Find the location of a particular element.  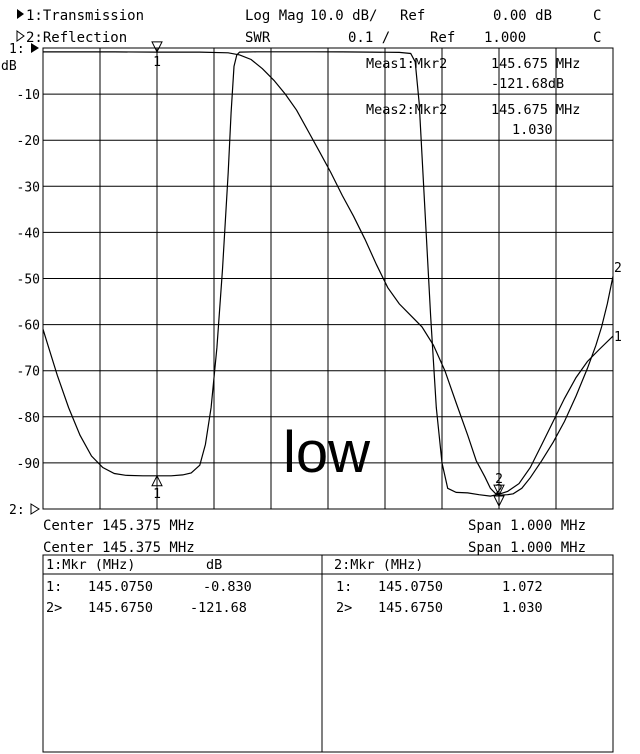

table-row: 2> 145.6750 -121.68 is located at coordinates (146, 608).